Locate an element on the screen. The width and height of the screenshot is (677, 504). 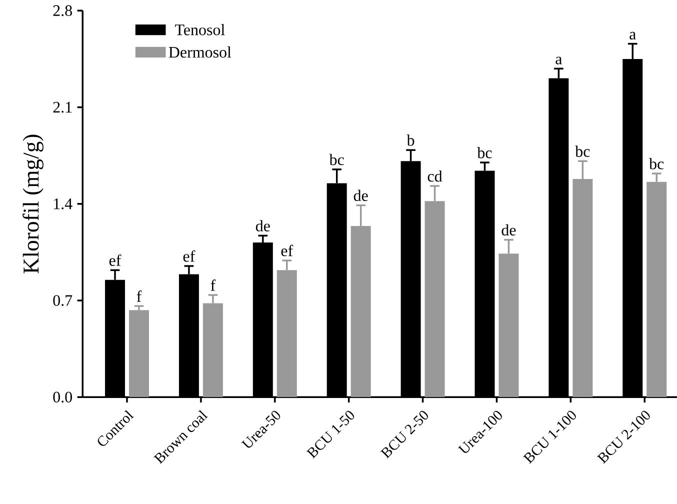
y-tick-label: 2.1 is located at coordinates (62, 107).